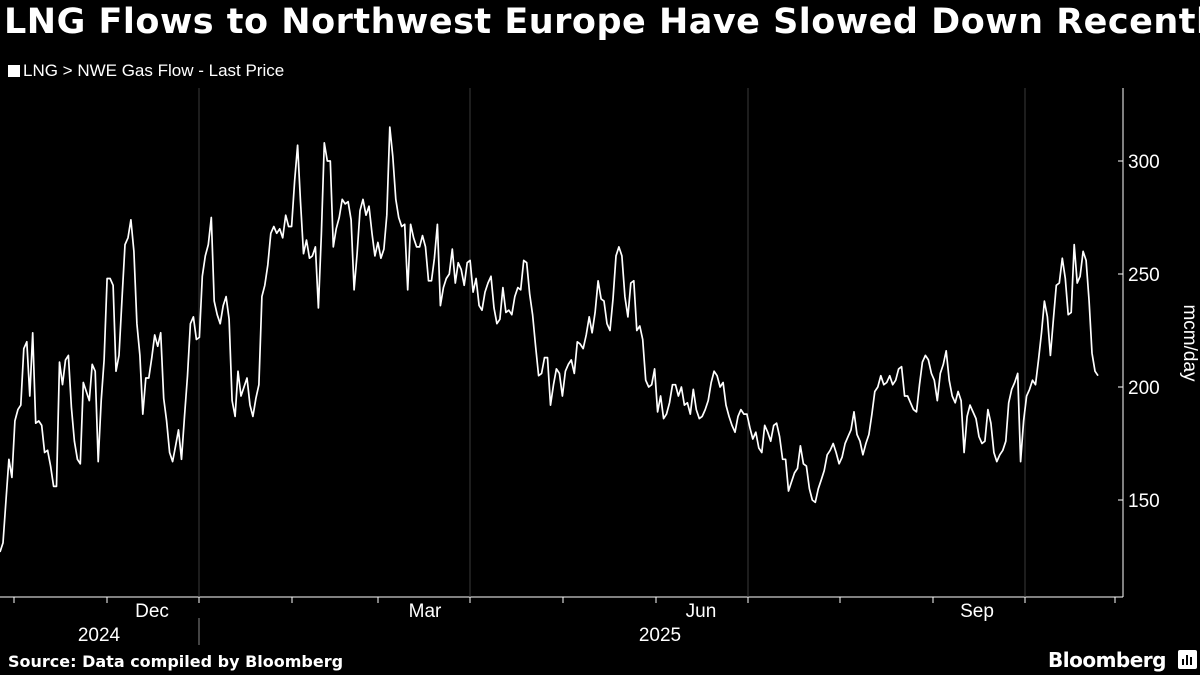  What do you see at coordinates (1144, 501) in the screenshot?
I see `y-tick-label: 150` at bounding box center [1144, 501].